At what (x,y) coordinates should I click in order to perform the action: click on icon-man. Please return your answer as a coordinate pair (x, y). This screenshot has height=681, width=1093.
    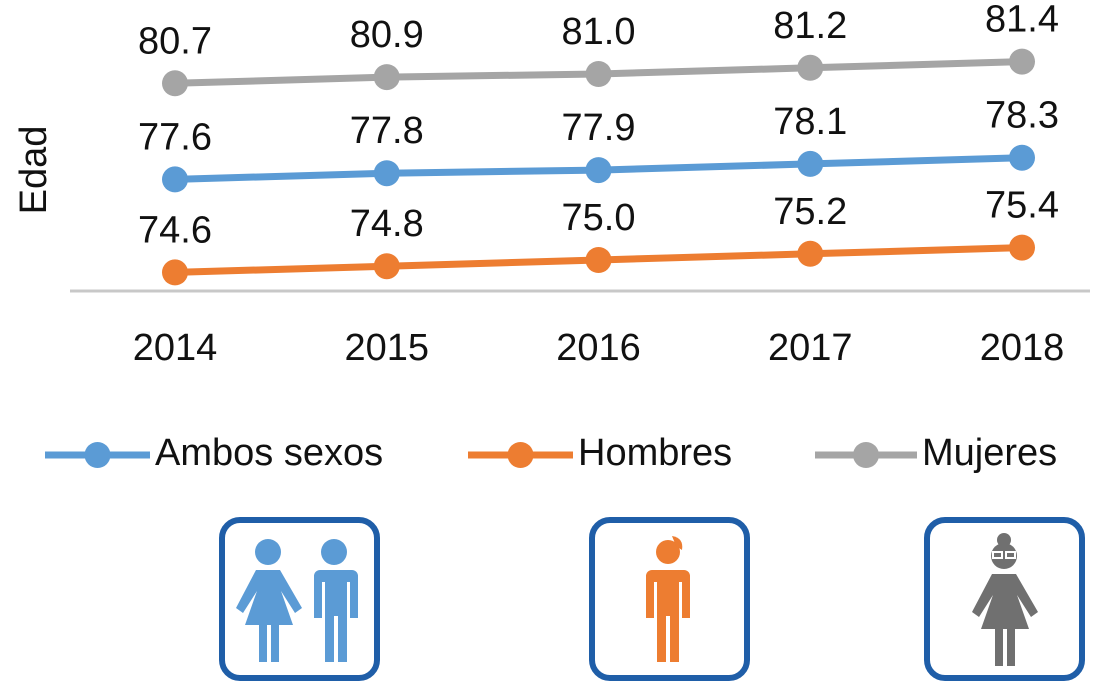
    Looking at the image, I should click on (668, 599).